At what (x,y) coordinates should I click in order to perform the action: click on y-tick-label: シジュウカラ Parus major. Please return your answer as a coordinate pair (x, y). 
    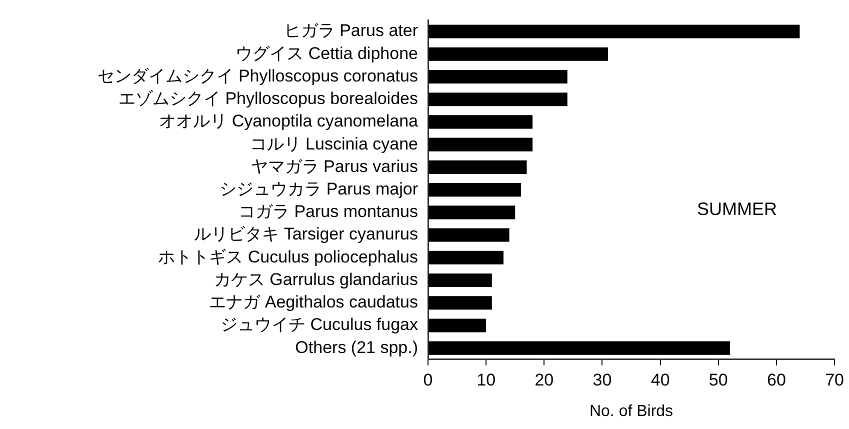
    Looking at the image, I should click on (319, 188).